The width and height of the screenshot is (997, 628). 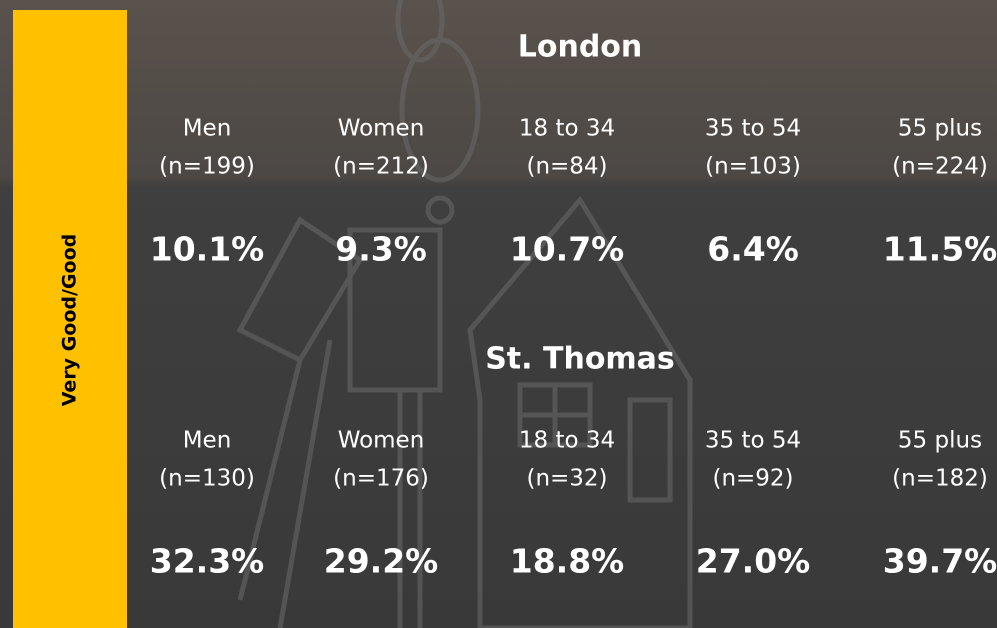 I want to click on group-n: (n=182), so click(x=940, y=479).